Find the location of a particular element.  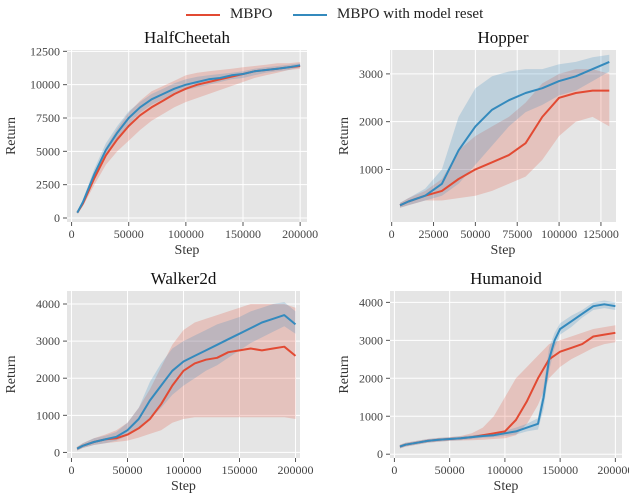

y-tick-label: 2500 is located at coordinates (48, 185).